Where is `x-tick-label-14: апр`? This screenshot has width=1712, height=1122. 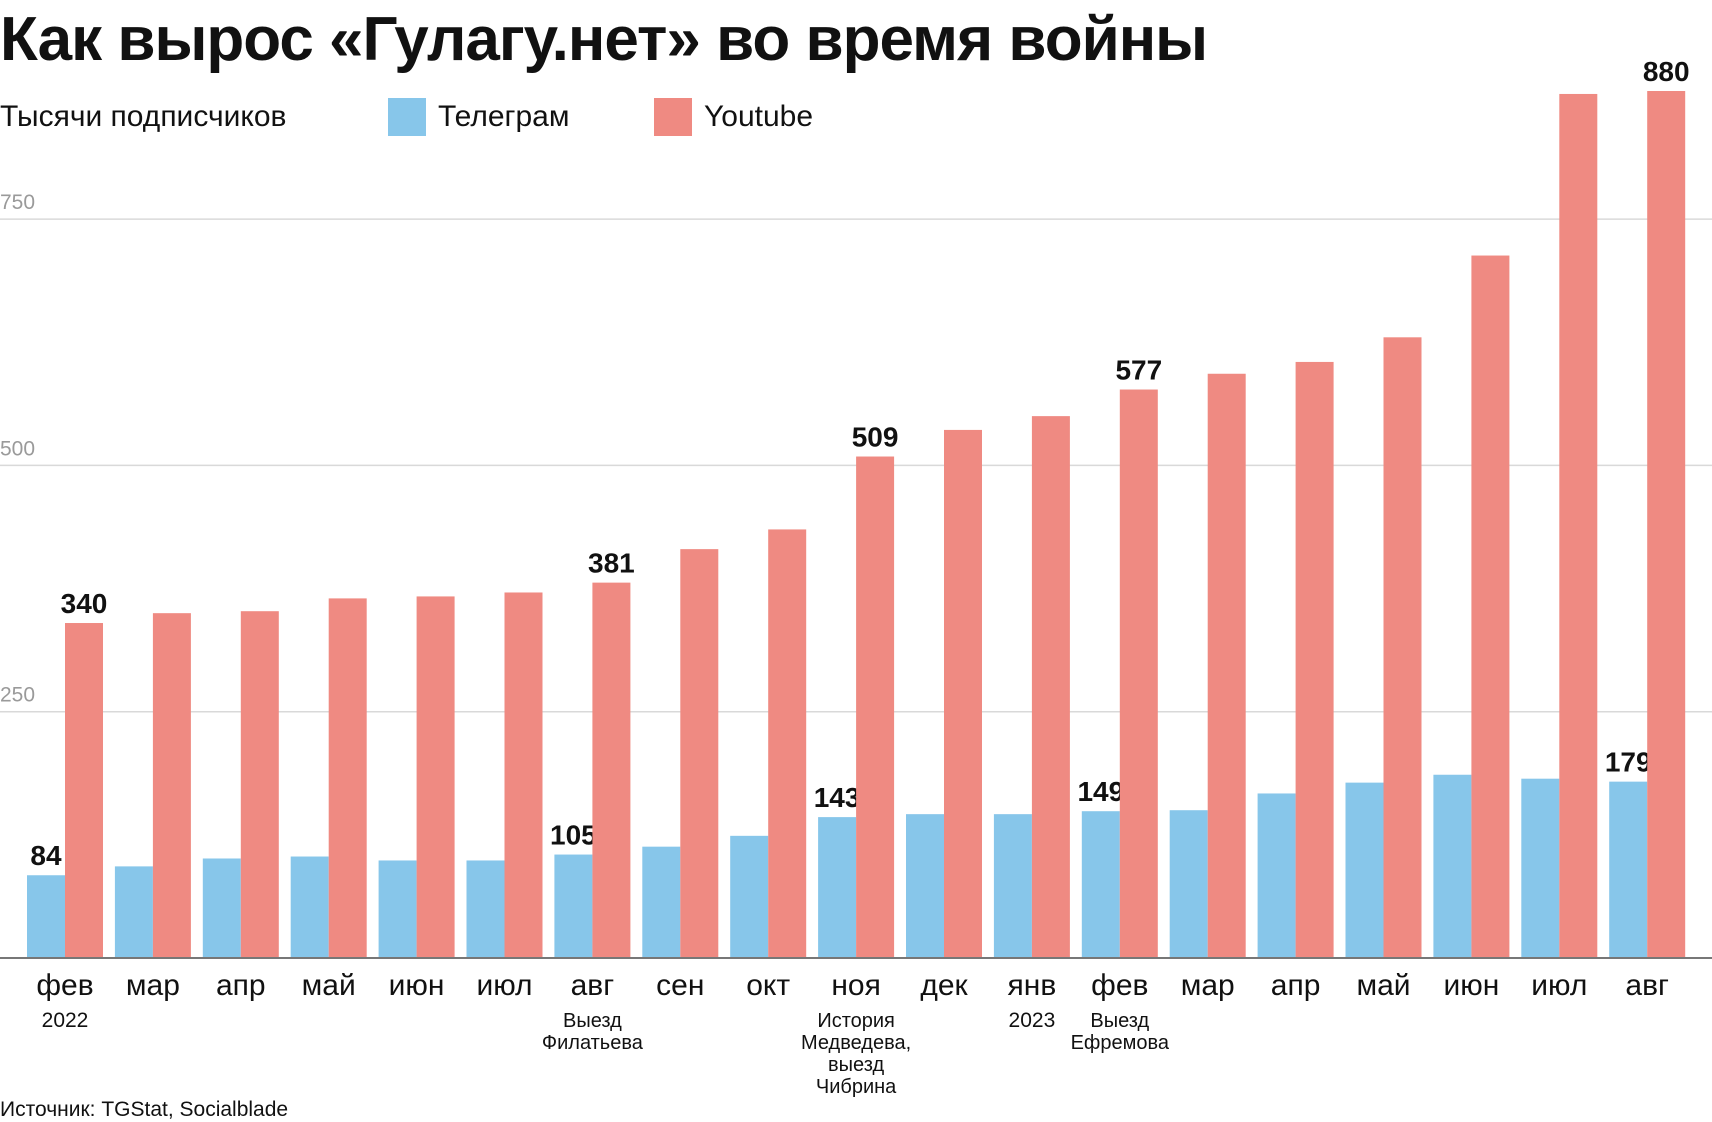
x-tick-label-14: апр is located at coordinates (1296, 985).